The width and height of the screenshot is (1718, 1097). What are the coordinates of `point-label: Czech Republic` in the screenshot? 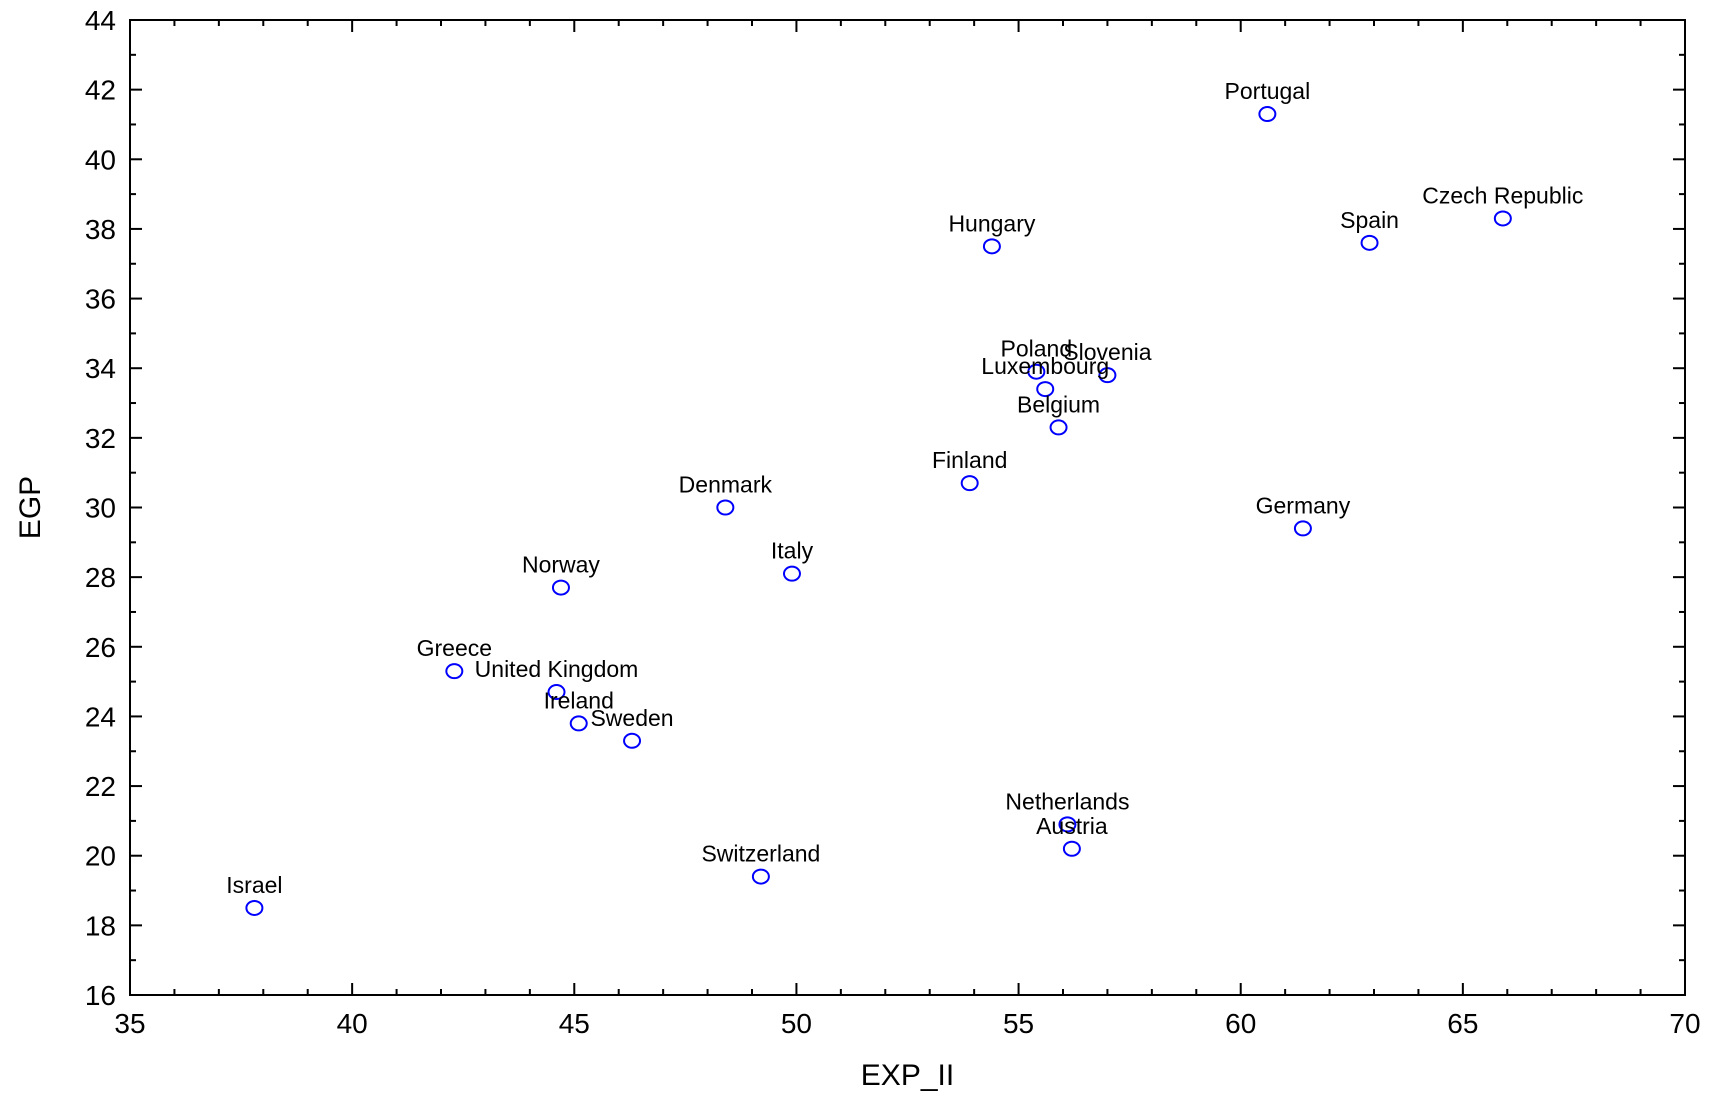 It's located at (1502, 195).